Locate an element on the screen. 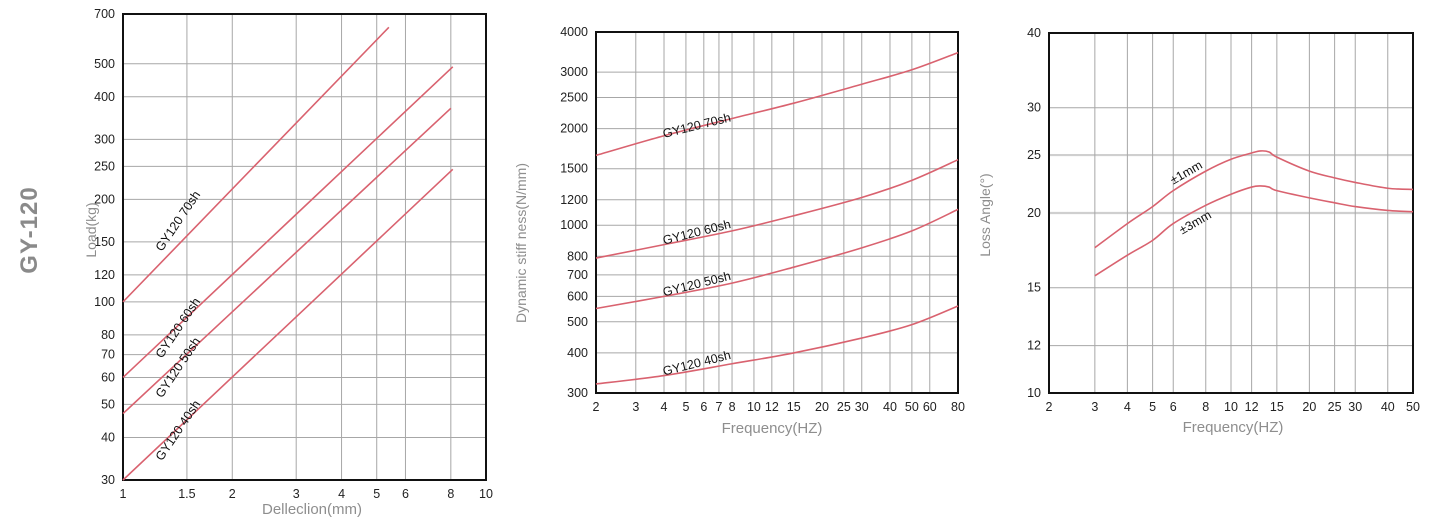 This screenshot has height=528, width=1436. x-axis-title: Frequency(HZ) is located at coordinates (772, 428).